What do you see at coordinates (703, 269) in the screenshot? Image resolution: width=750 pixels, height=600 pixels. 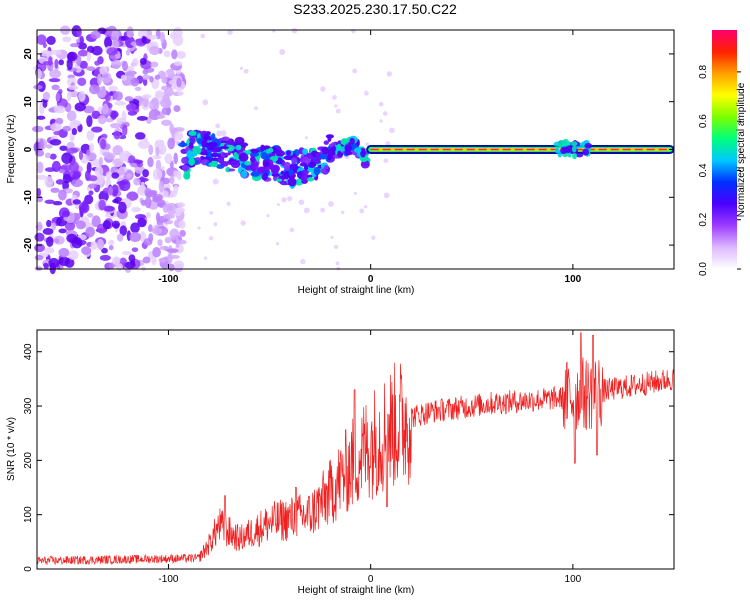 I see `colorbar-tick-label: 0.0` at bounding box center [703, 269].